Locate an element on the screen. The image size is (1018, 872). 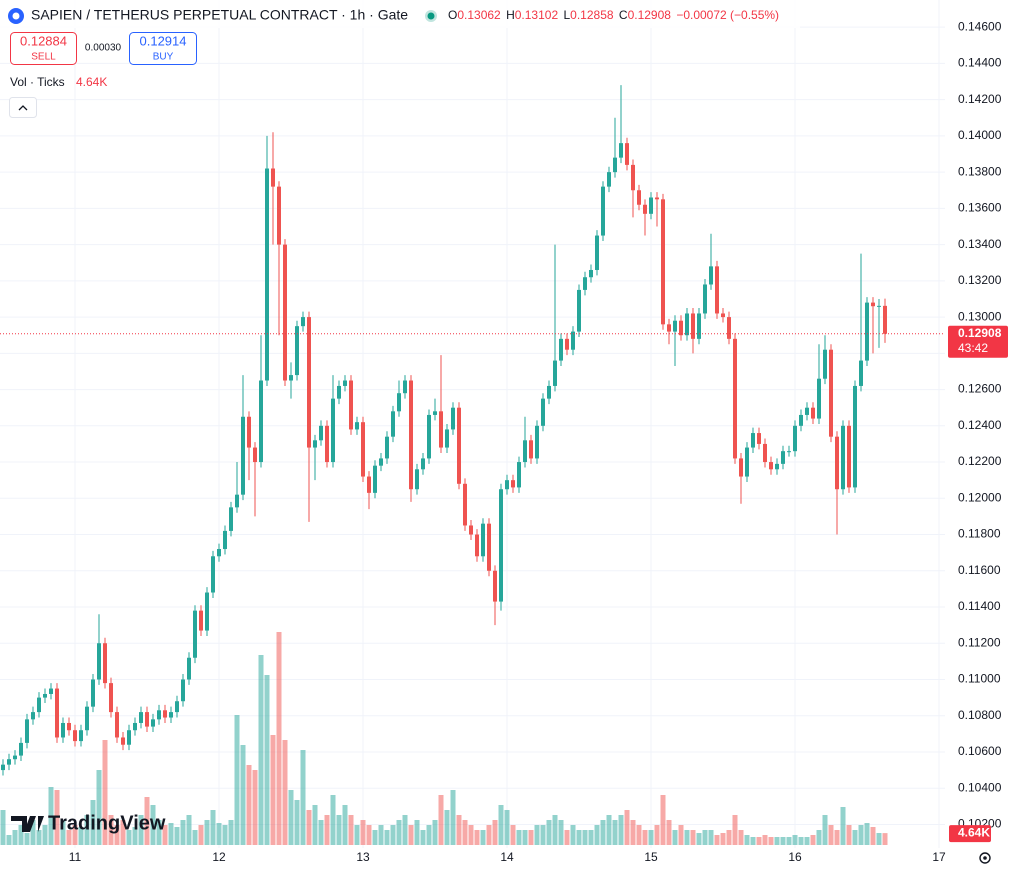
settings-icon is located at coordinates (985, 858).